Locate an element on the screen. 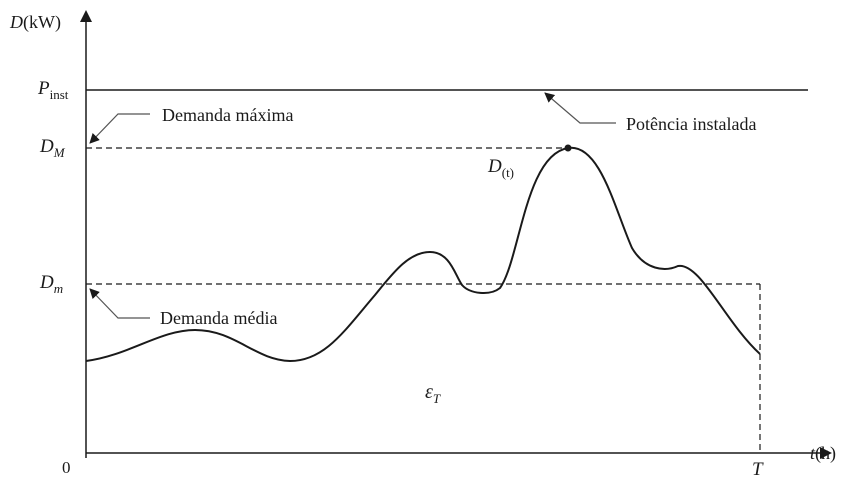 The image size is (846, 480). avg-demand-leader is located at coordinates (119, 303).